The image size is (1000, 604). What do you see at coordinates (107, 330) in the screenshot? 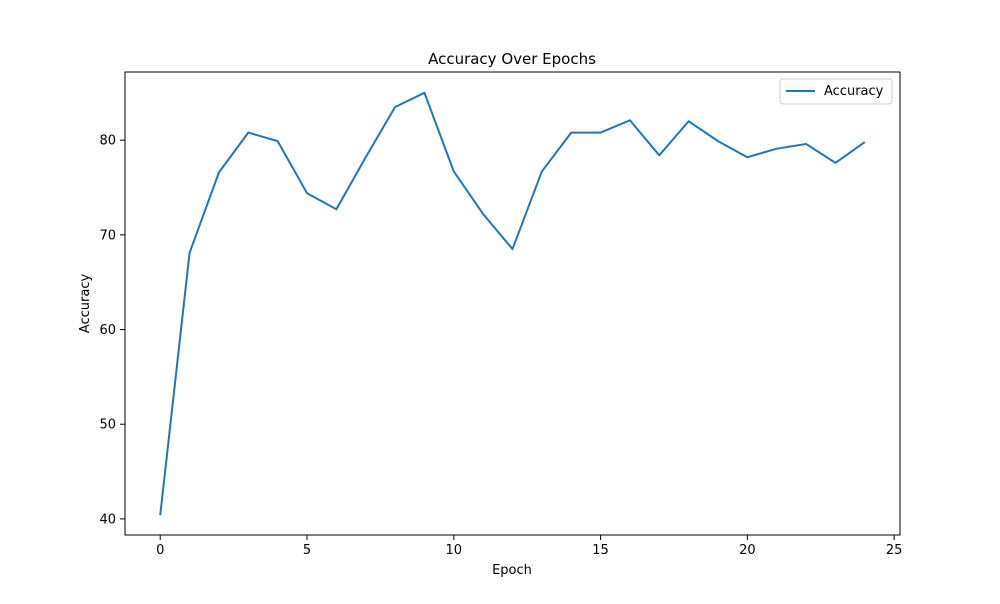
I see `y-tick-label: 60` at bounding box center [107, 330].